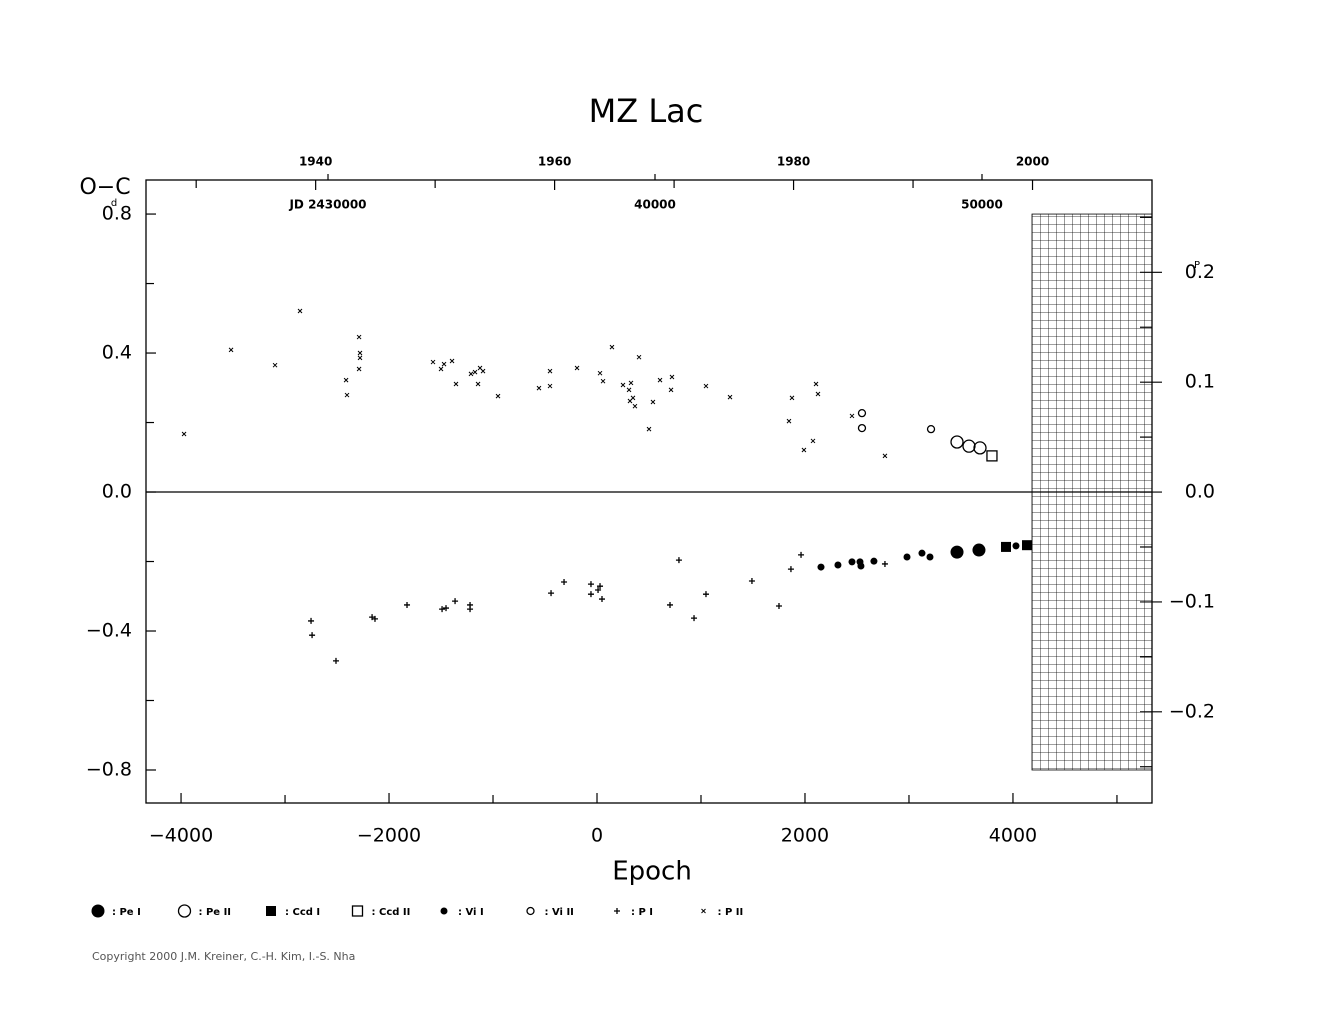 The height and width of the screenshot is (1020, 1325). I want to click on legend-label: : Vi II, so click(559, 912).